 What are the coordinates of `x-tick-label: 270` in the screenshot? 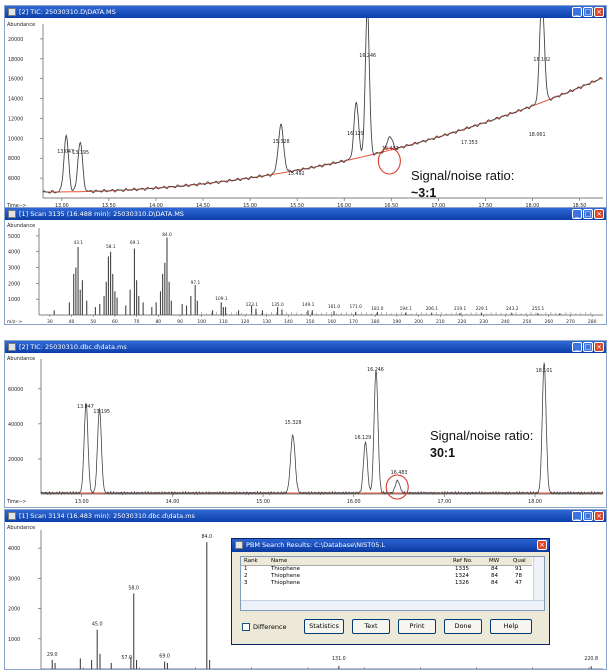 It's located at (570, 321).